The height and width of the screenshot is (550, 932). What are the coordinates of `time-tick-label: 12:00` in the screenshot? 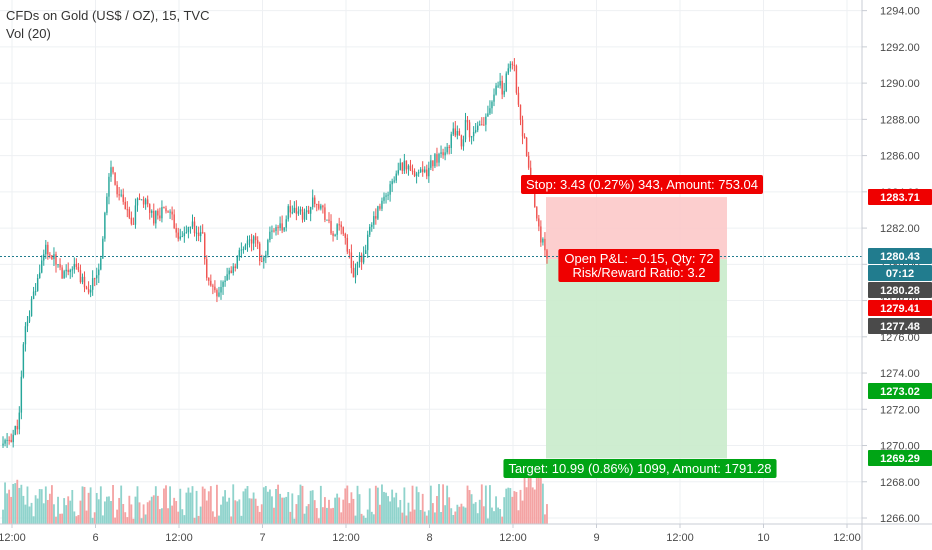 It's located at (13, 538).